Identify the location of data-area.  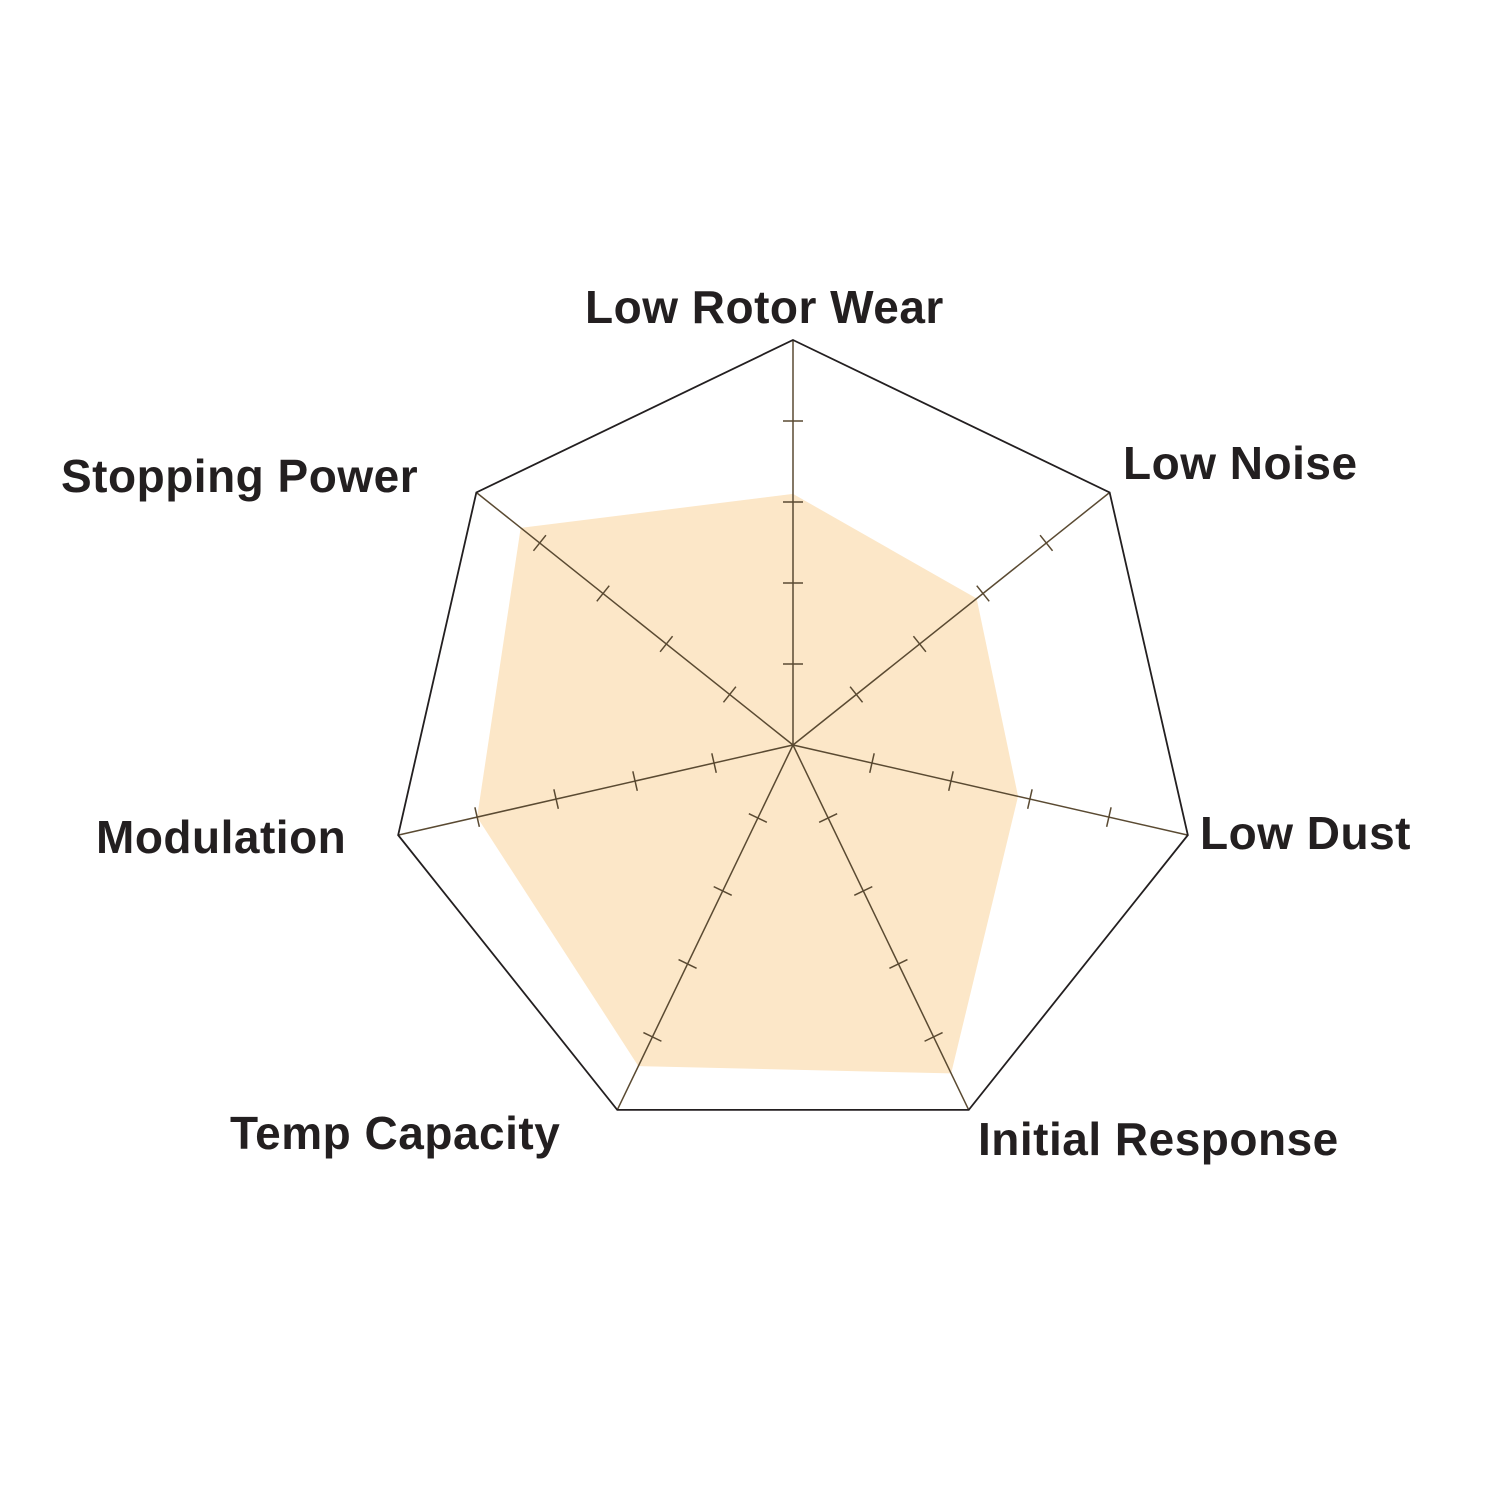
(748, 783).